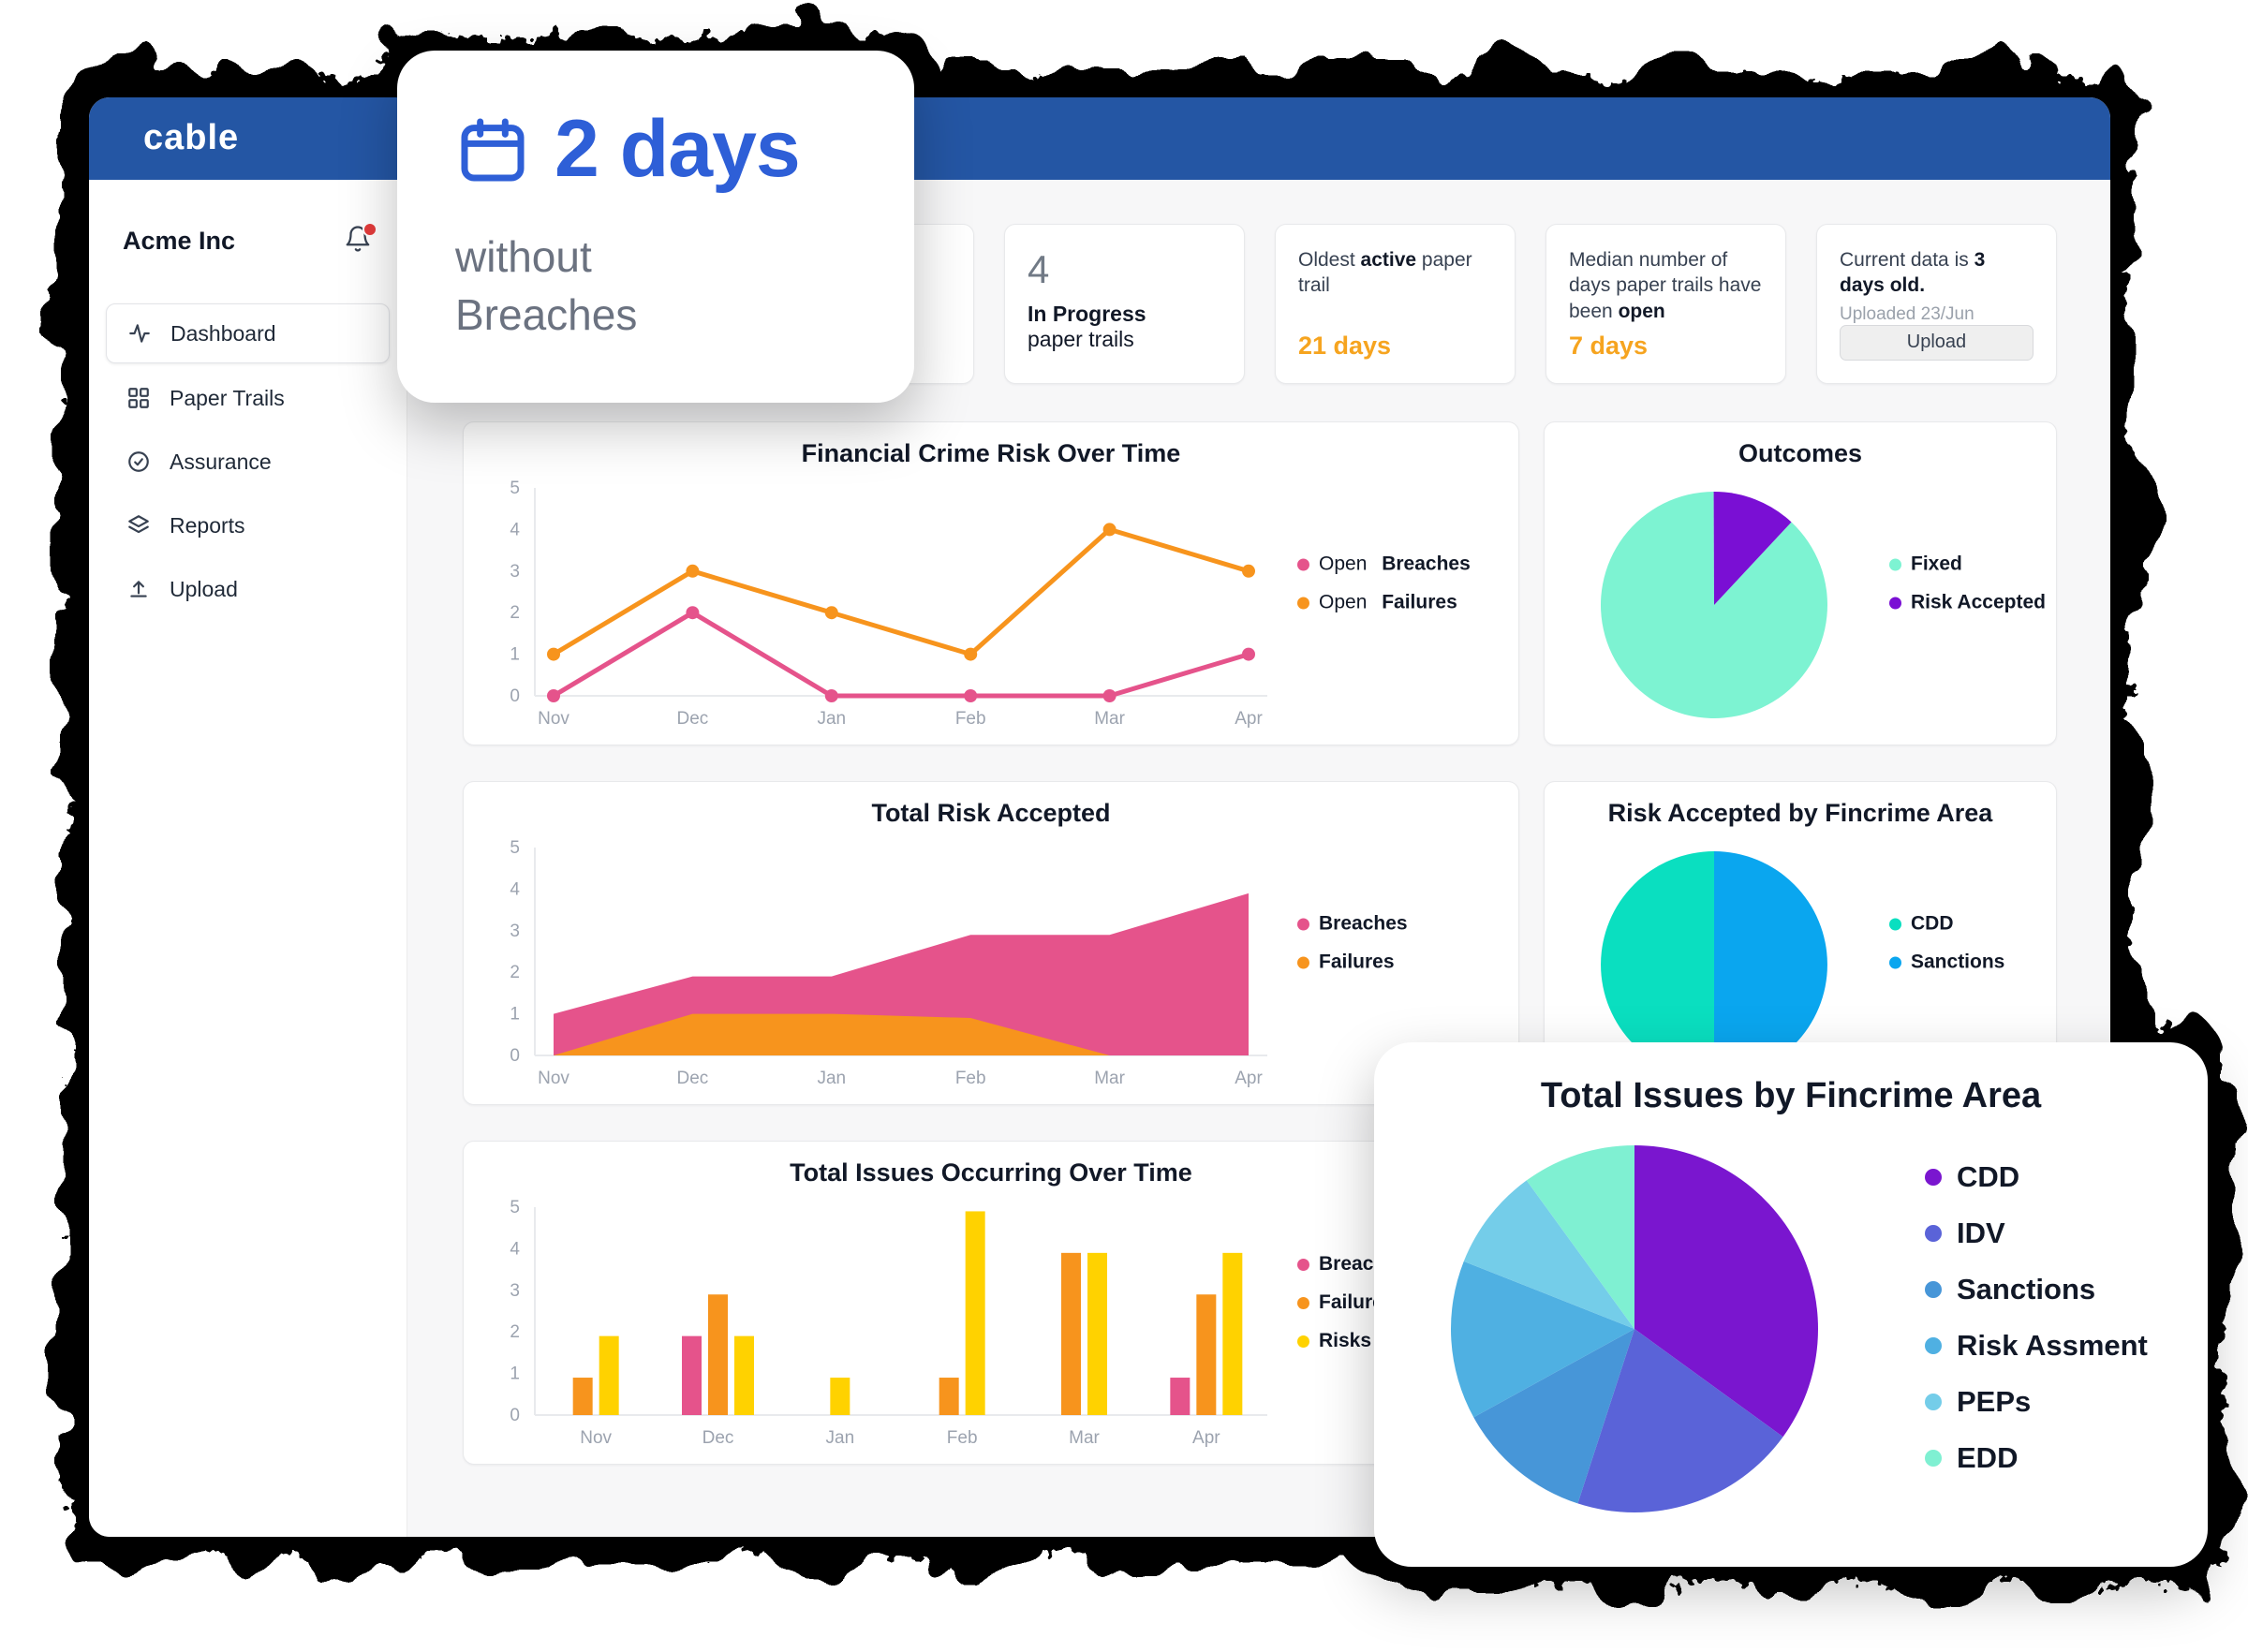  Describe the element at coordinates (138, 524) in the screenshot. I see `layers-icon` at that location.